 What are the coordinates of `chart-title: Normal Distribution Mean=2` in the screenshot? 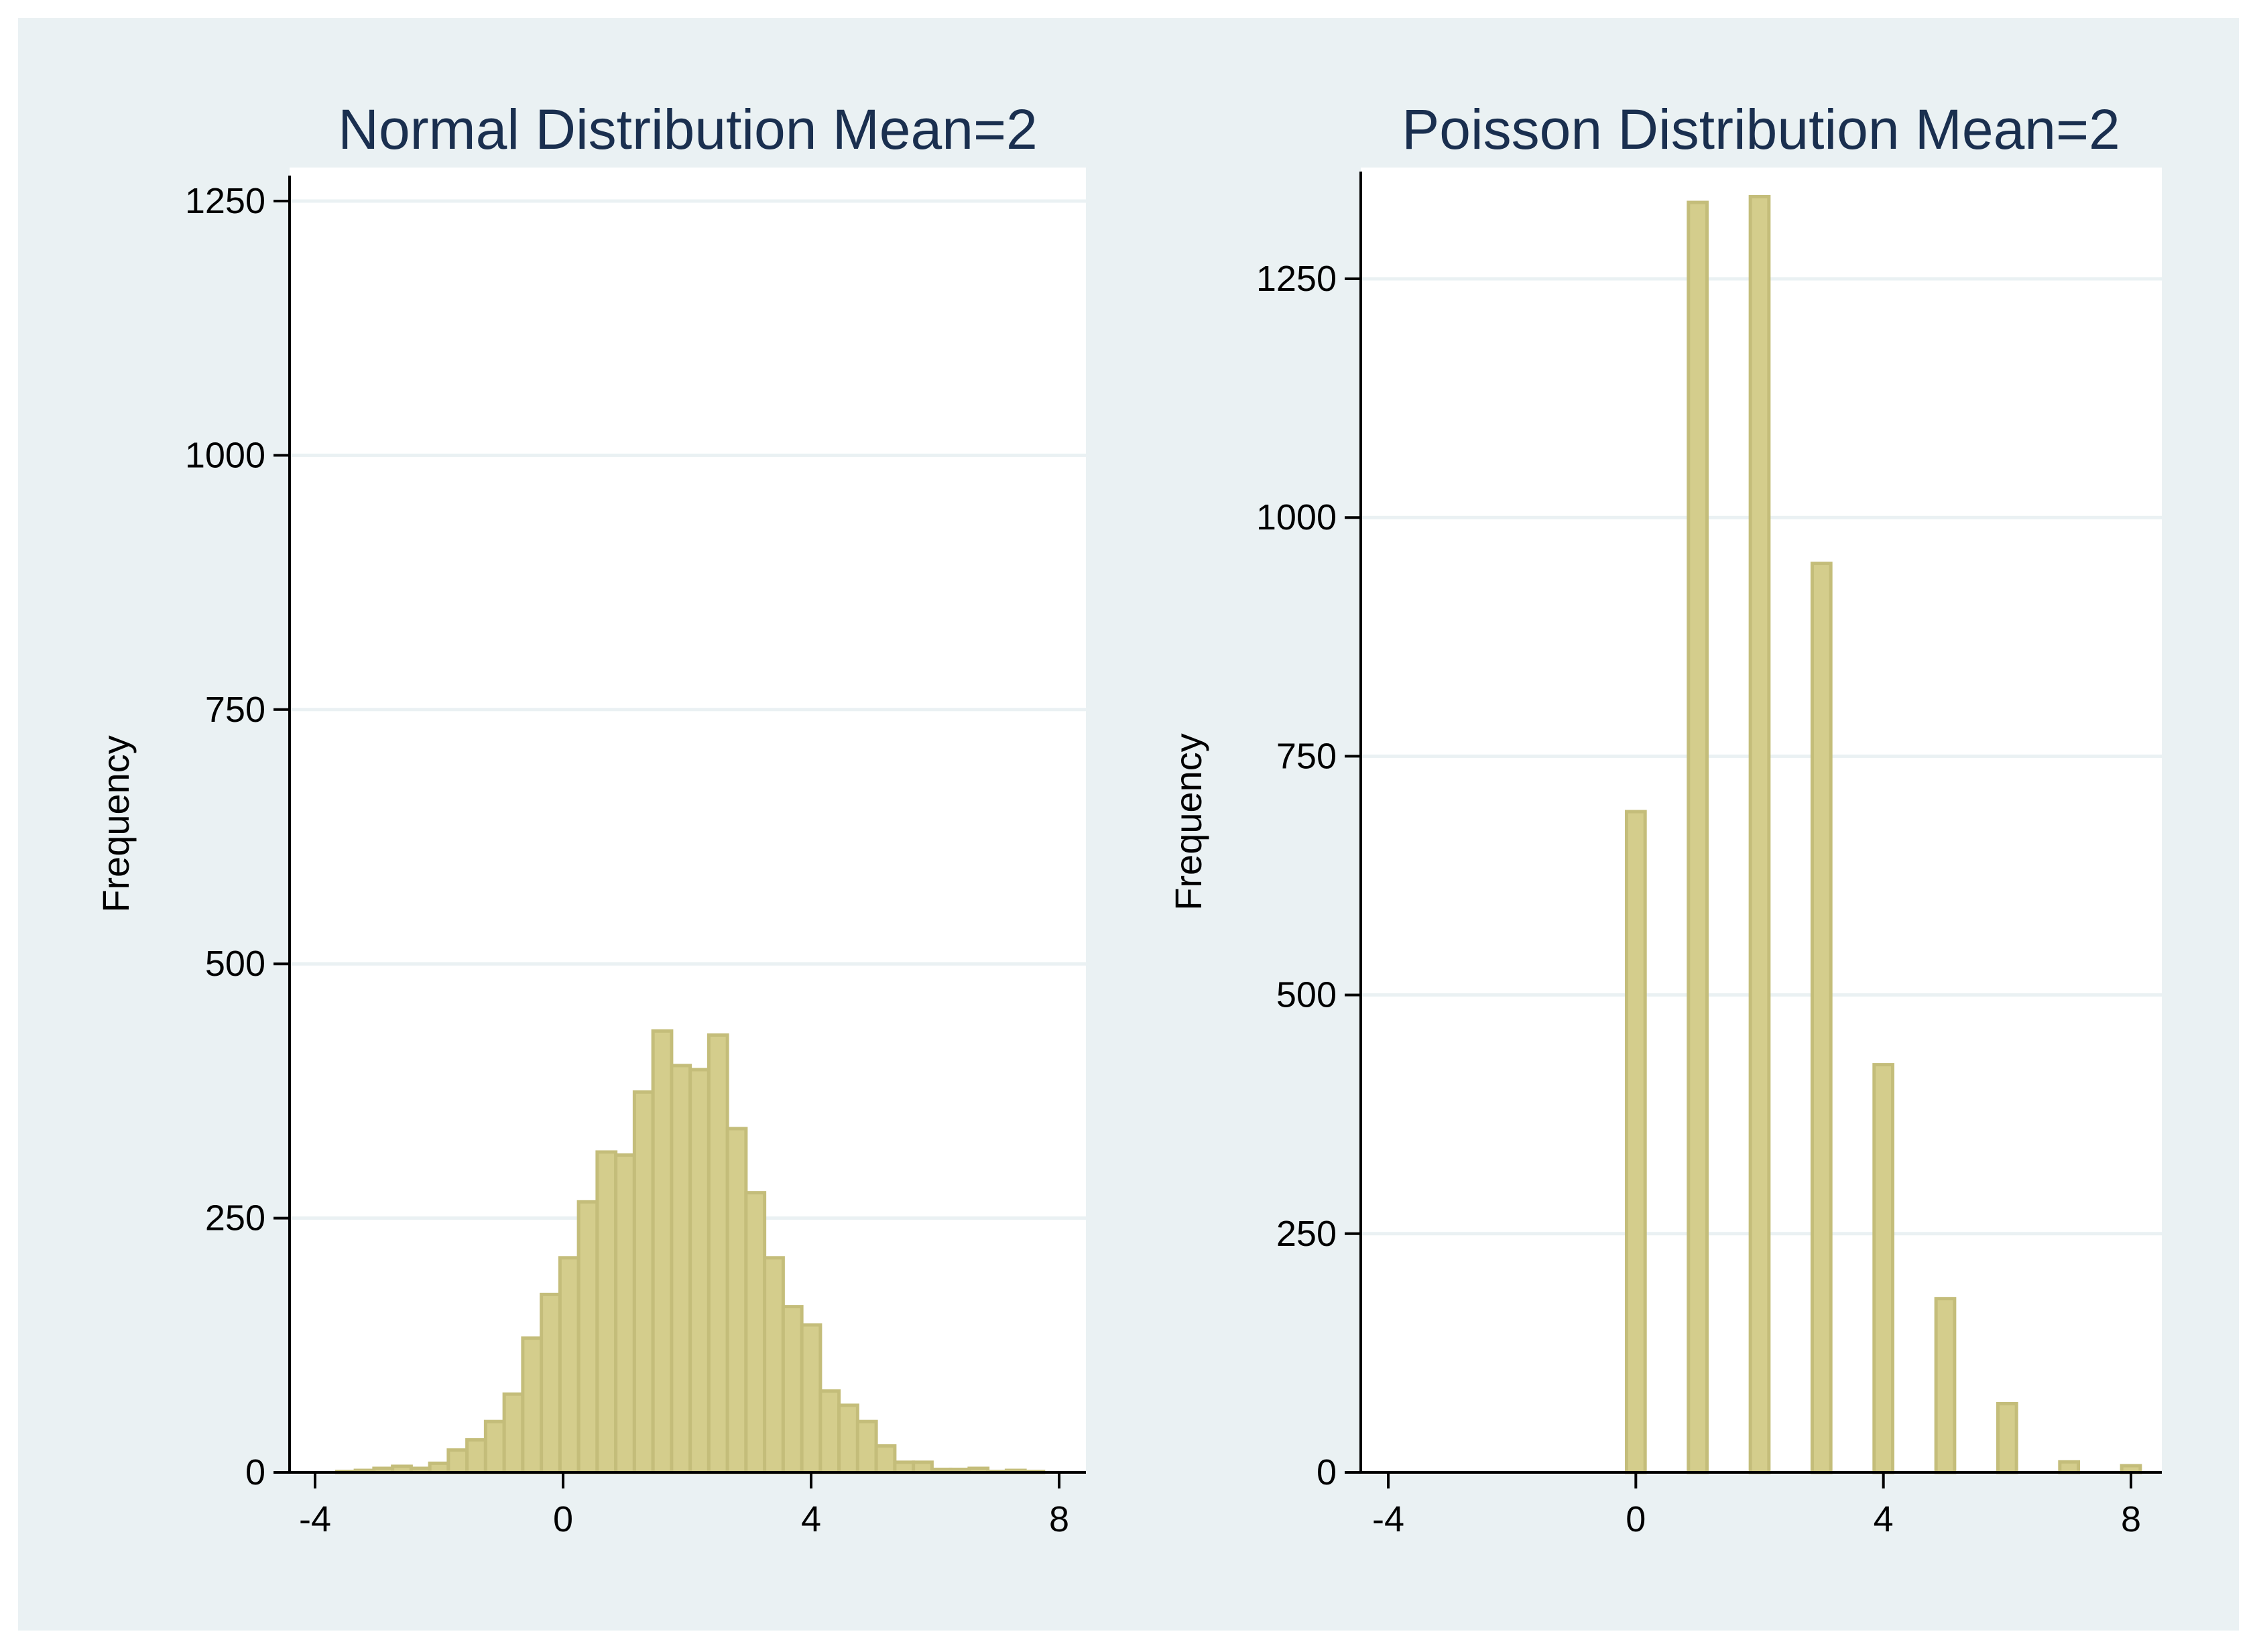 It's located at (687, 130).